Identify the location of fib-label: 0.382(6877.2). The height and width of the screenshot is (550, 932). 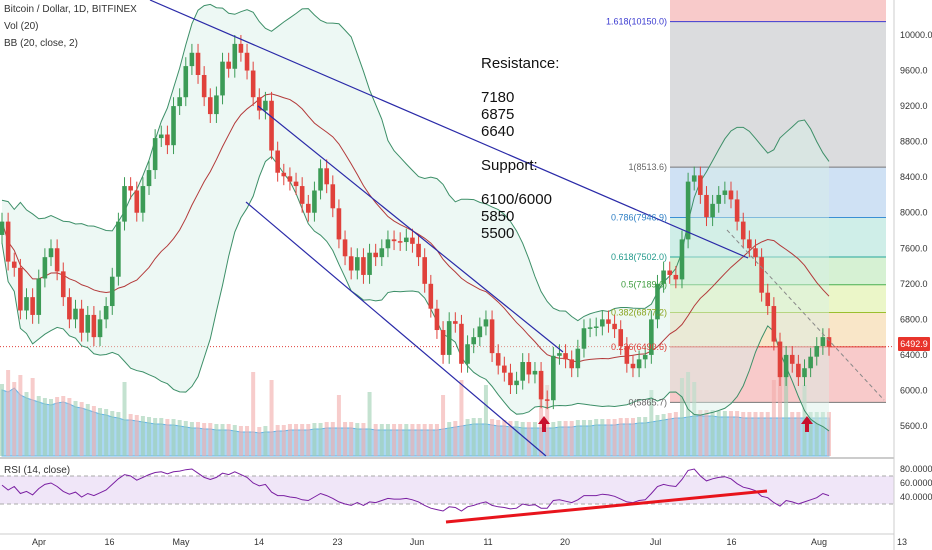
(639, 313).